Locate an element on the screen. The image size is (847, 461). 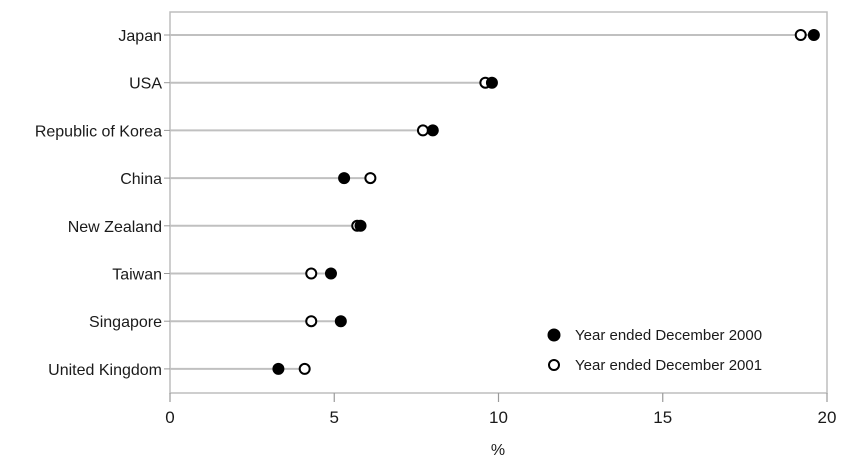
x-tick-label: 5 is located at coordinates (334, 417).